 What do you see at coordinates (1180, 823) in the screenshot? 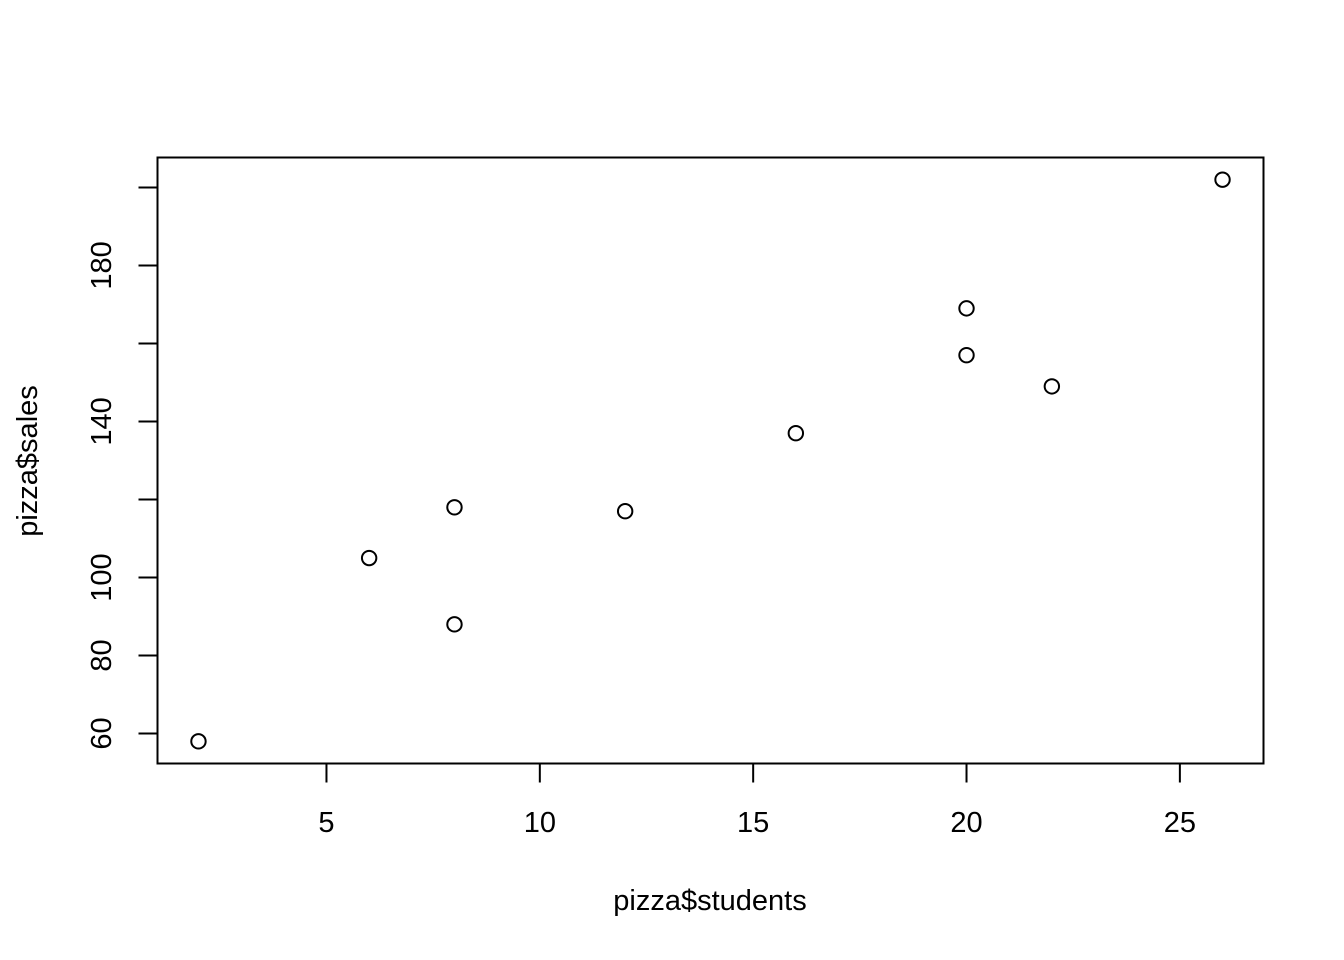
I see `x-tick-label: 25` at bounding box center [1180, 823].